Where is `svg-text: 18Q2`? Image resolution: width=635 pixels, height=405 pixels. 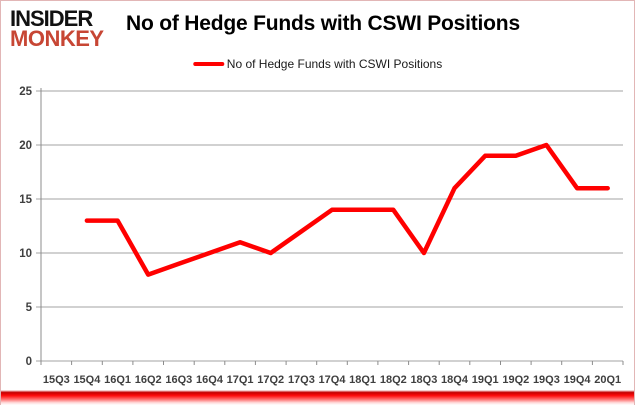
svg-text: 18Q2 is located at coordinates (393, 380).